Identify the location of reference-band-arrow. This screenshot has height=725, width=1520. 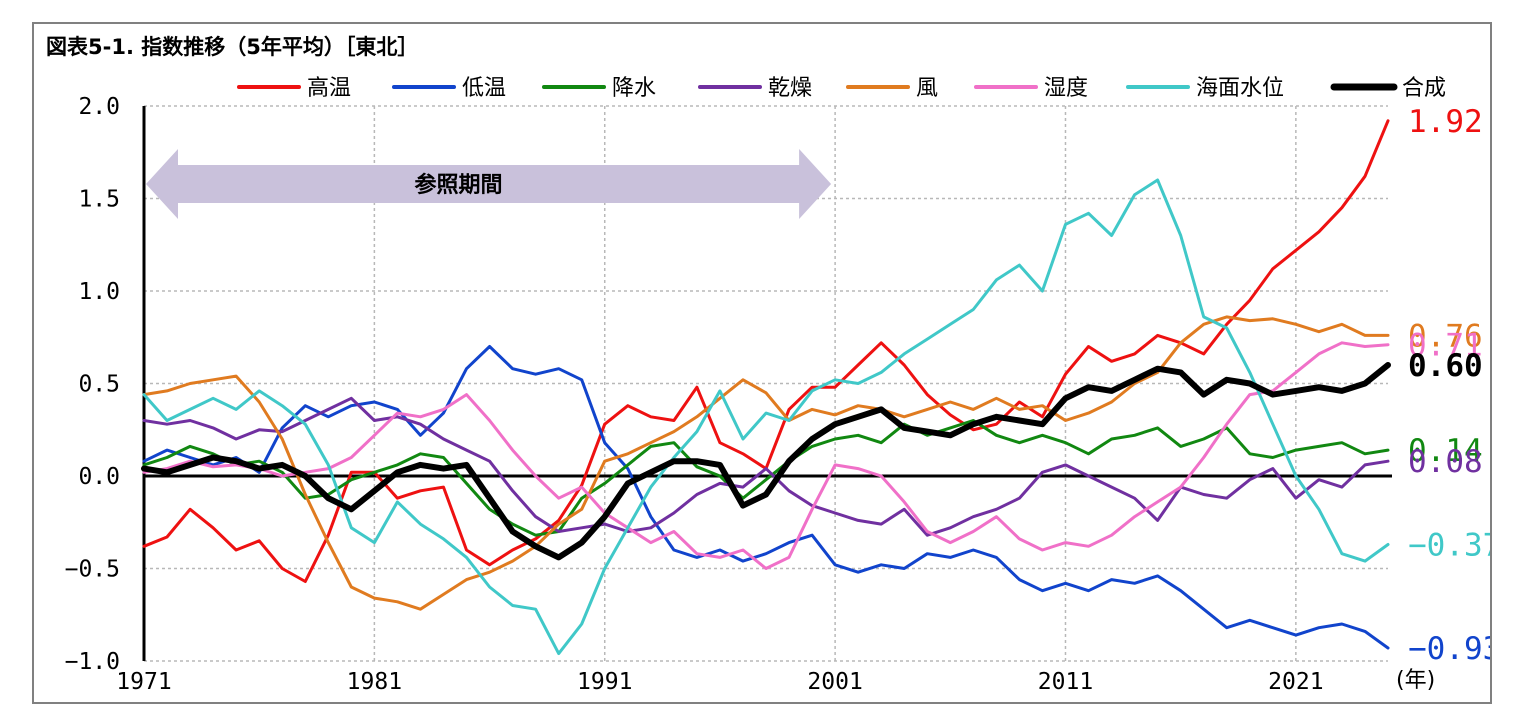
(489, 184).